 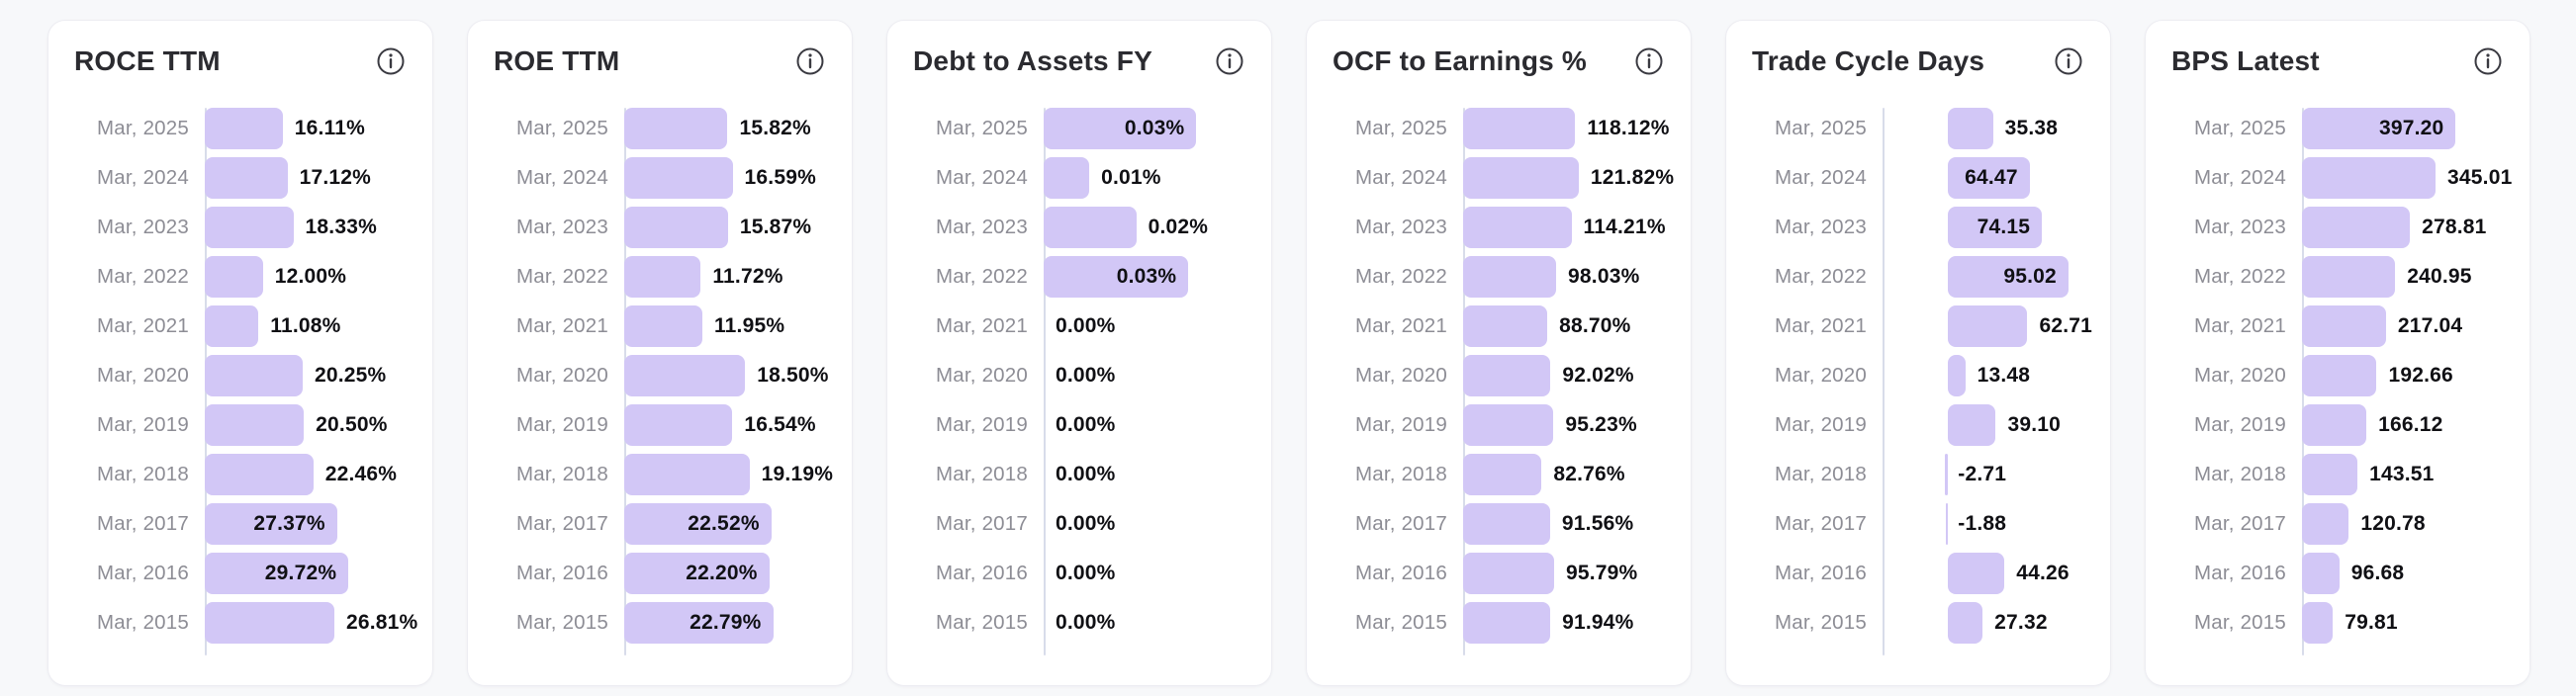 I want to click on category-label: Mar, 2025, so click(x=2240, y=128).